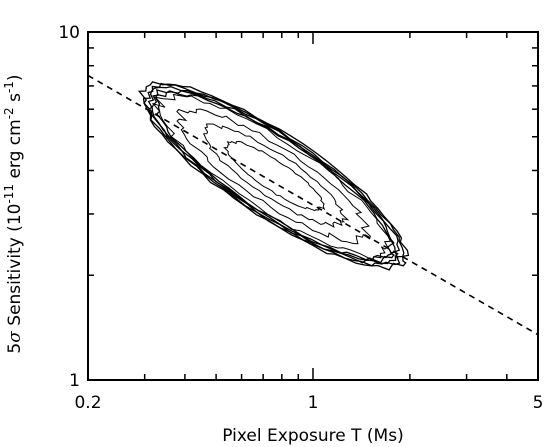 The height and width of the screenshot is (447, 545). What do you see at coordinates (538, 403) in the screenshot?
I see `x-tick-label: 5` at bounding box center [538, 403].